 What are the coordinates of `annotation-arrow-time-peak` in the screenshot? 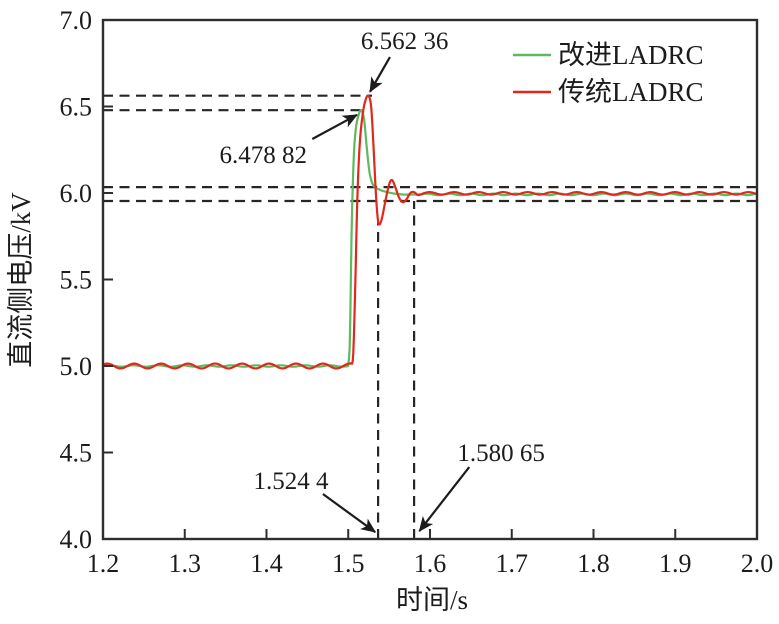 It's located at (349, 513).